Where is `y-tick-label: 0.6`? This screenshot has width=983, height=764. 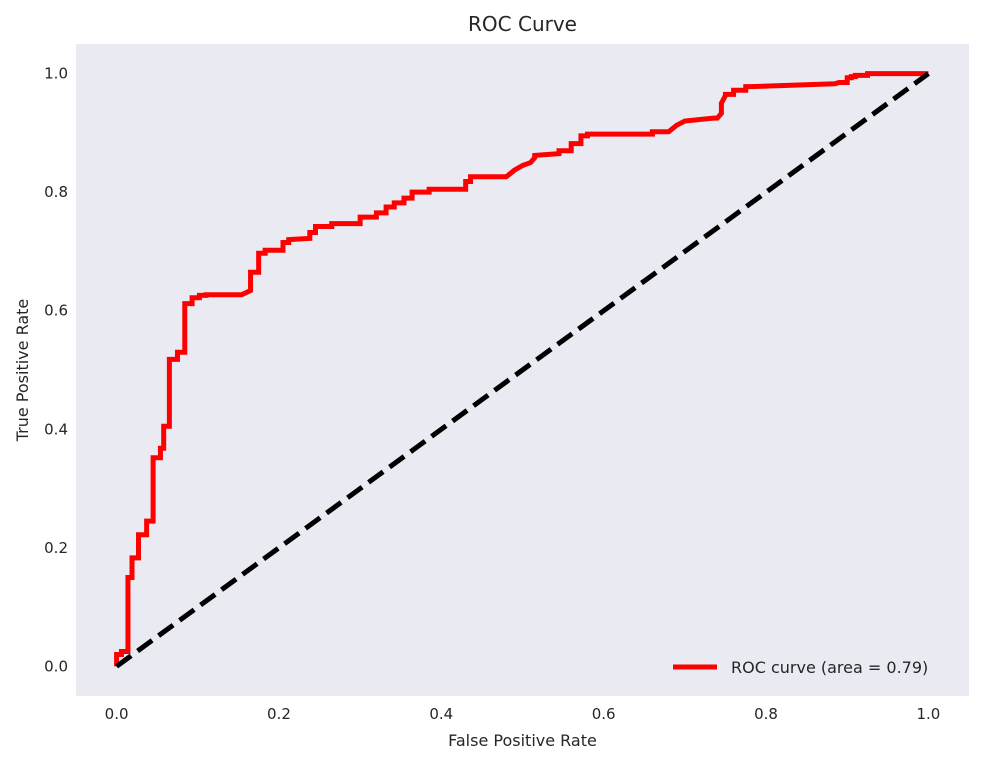
y-tick-label: 0.6 is located at coordinates (56, 311).